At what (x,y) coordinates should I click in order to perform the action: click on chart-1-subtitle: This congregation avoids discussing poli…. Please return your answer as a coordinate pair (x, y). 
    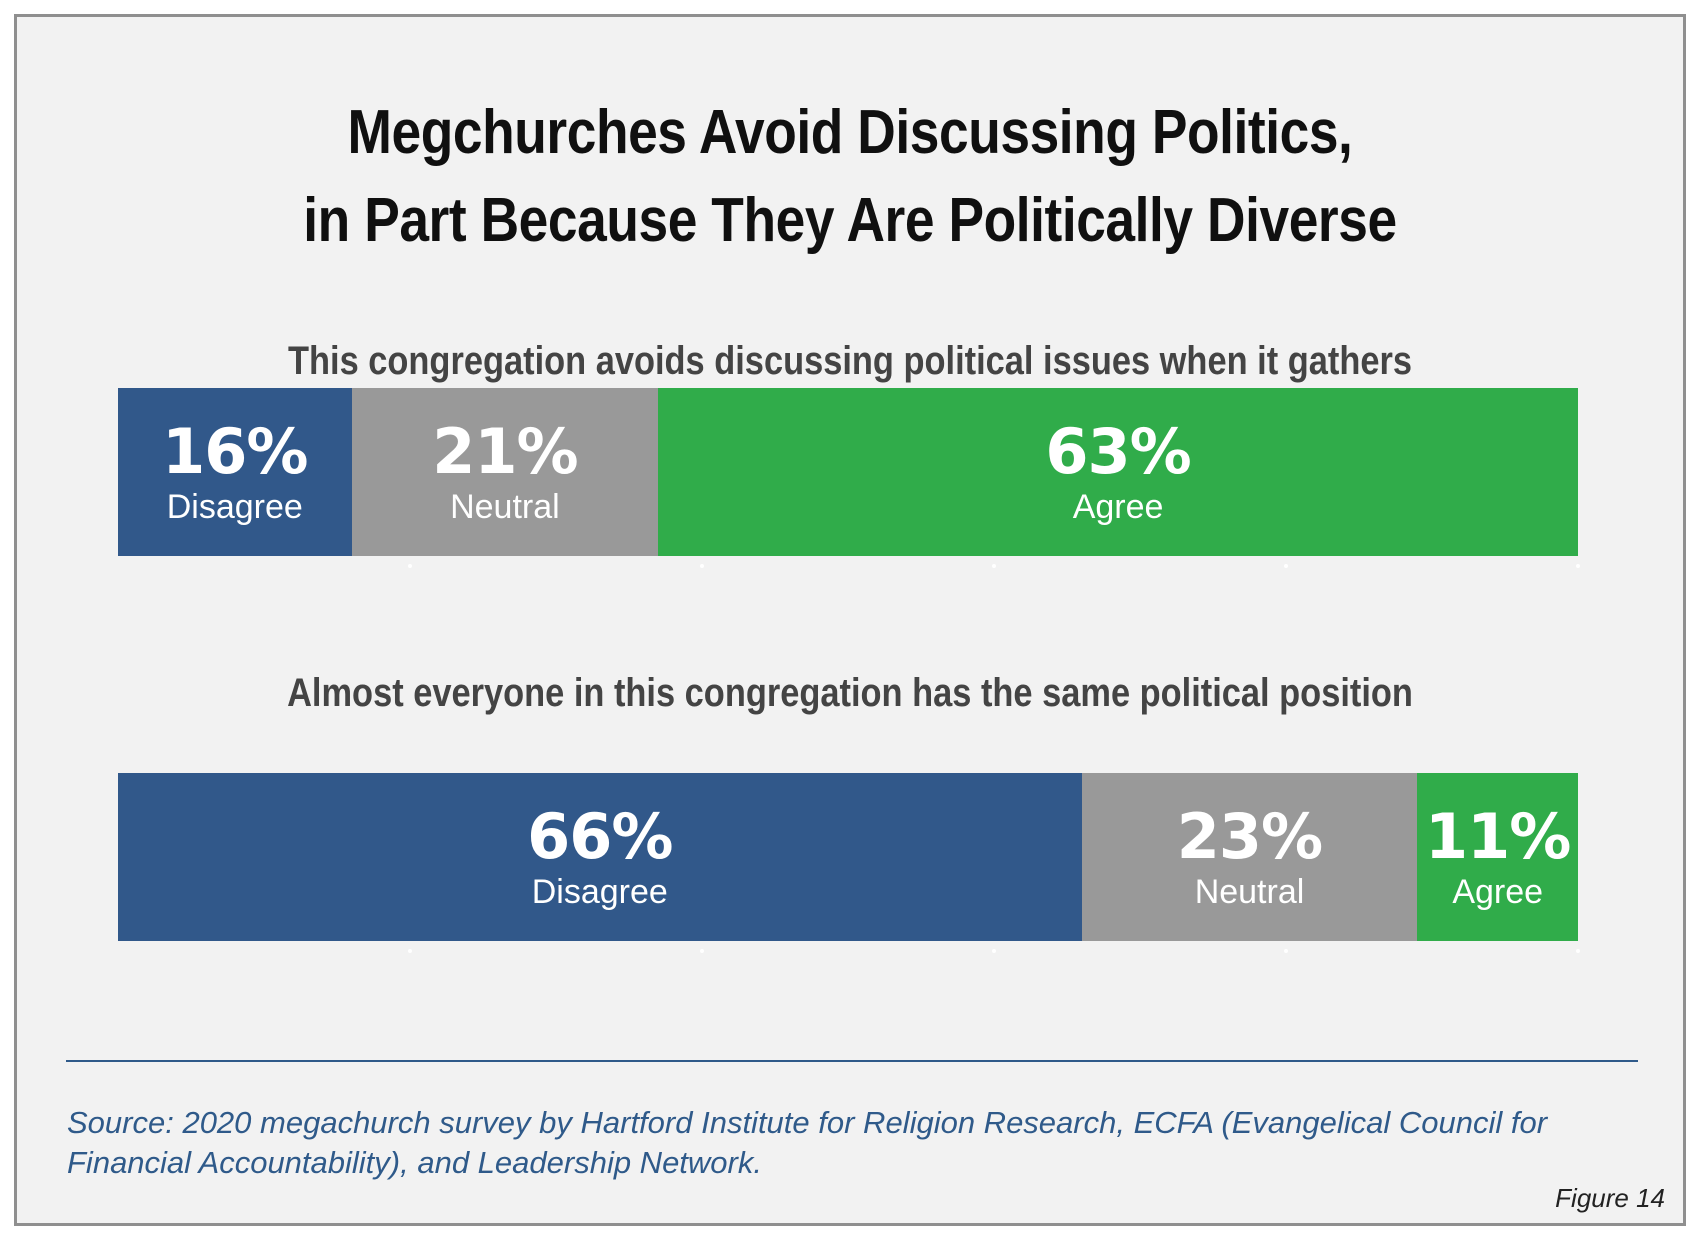
    Looking at the image, I should click on (850, 361).